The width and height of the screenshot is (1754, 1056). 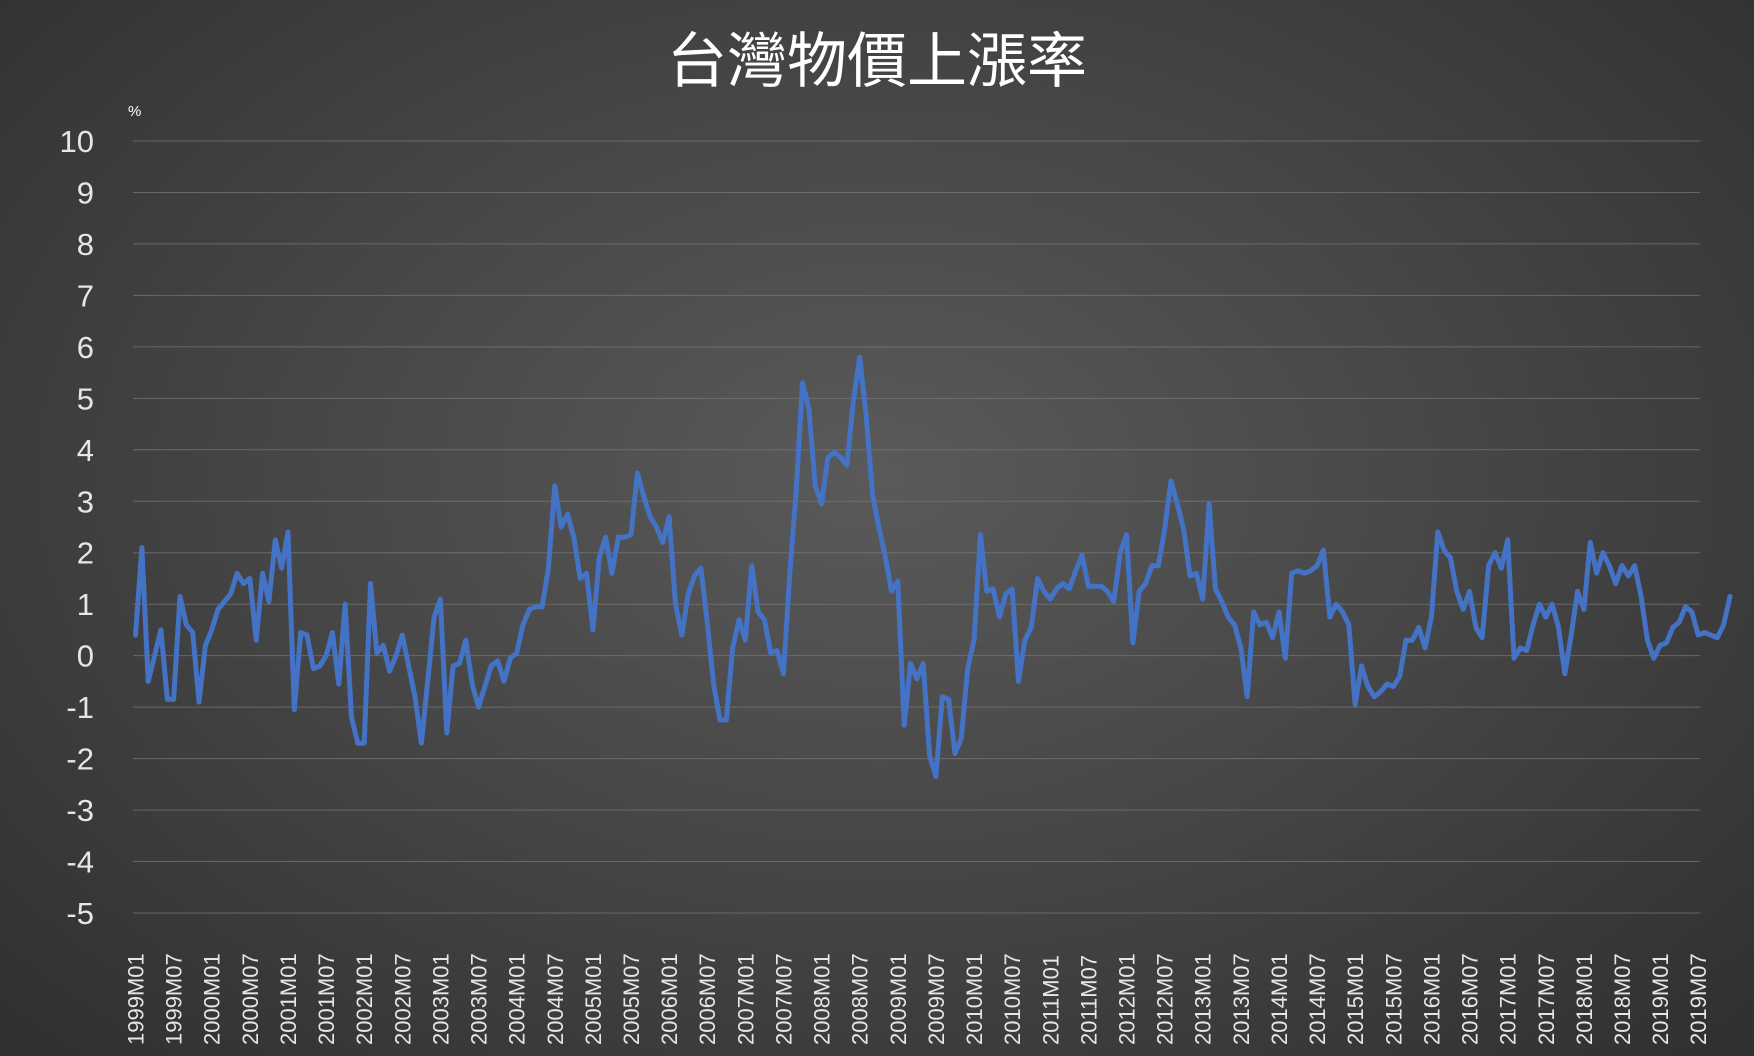 What do you see at coordinates (1088, 1000) in the screenshot?
I see `x-tick-label: 2011M07` at bounding box center [1088, 1000].